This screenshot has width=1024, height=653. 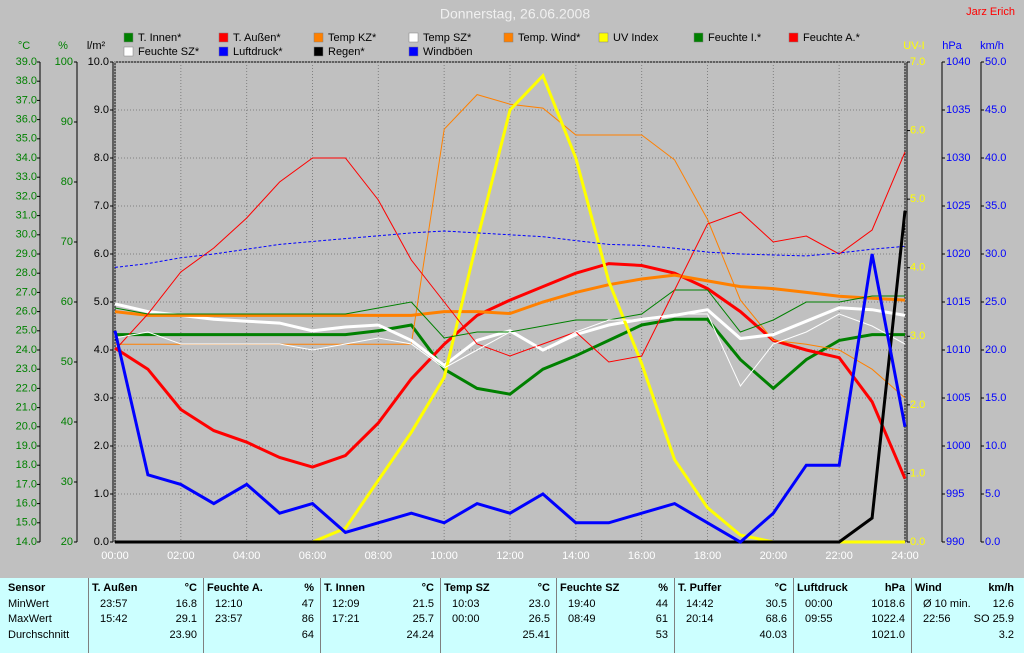 What do you see at coordinates (257, 38) in the screenshot?
I see `legend-label: T. Außen*` at bounding box center [257, 38].